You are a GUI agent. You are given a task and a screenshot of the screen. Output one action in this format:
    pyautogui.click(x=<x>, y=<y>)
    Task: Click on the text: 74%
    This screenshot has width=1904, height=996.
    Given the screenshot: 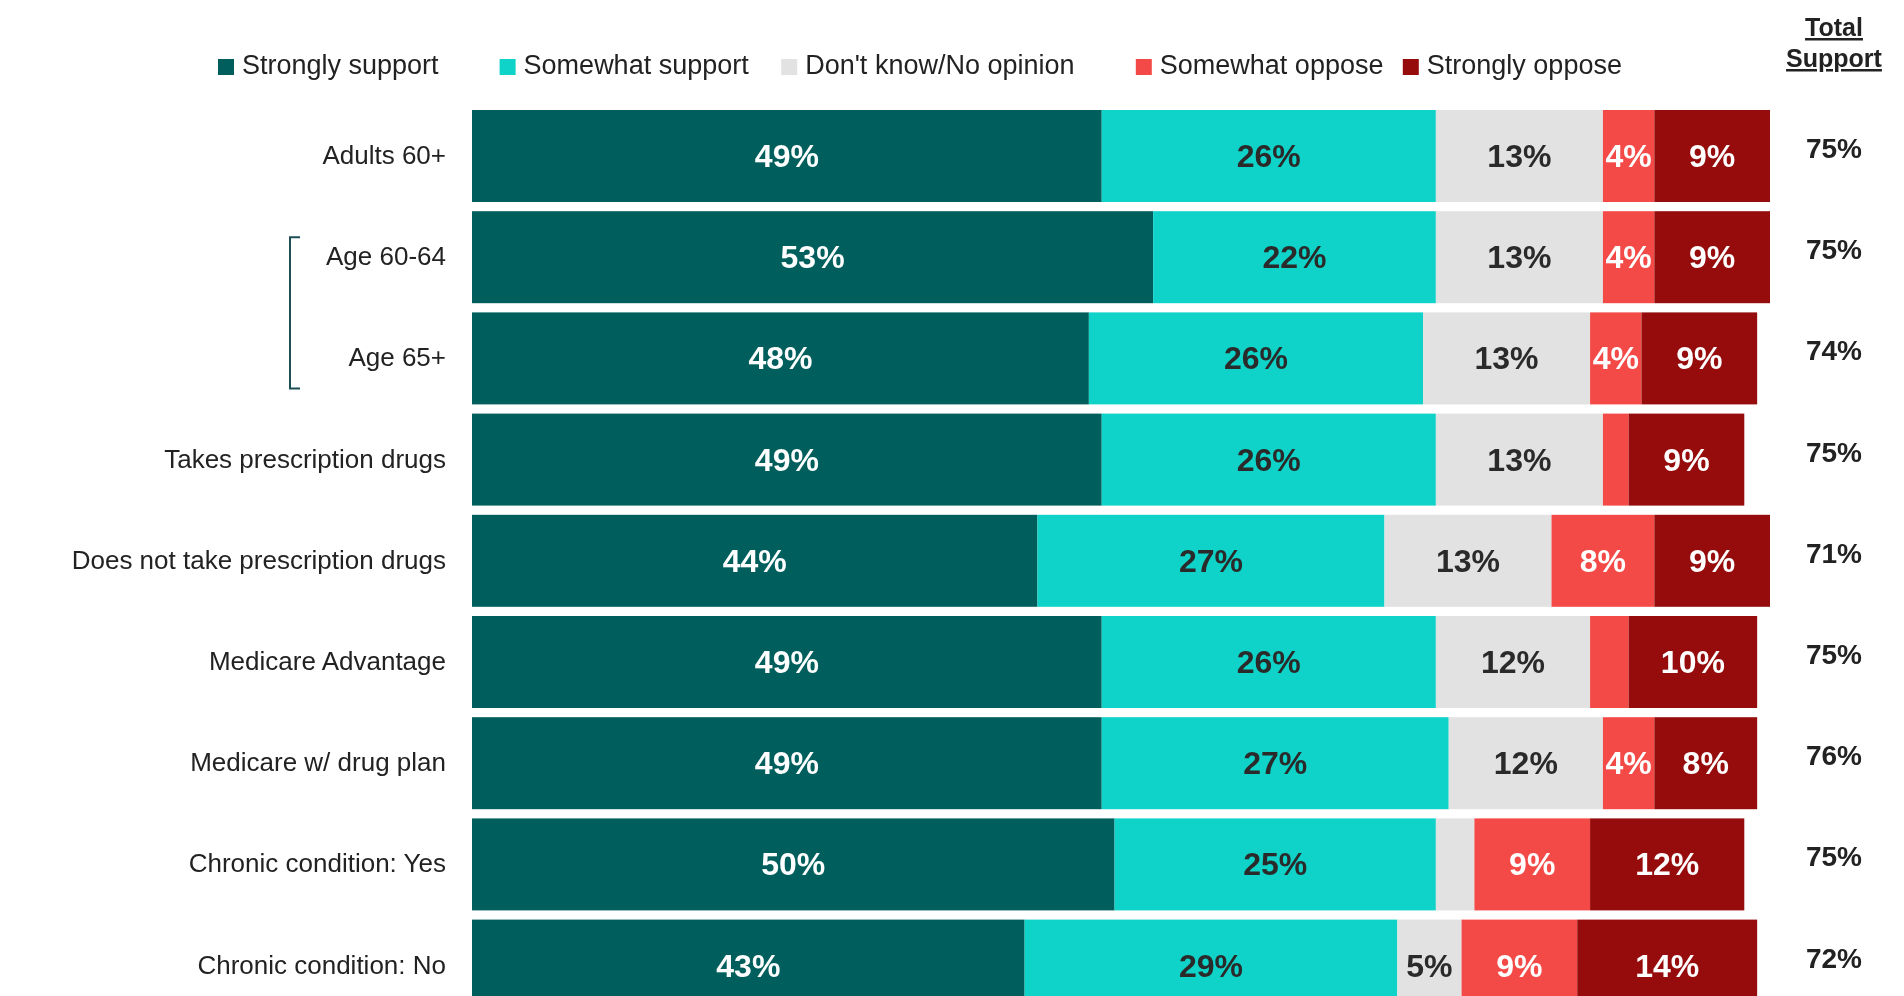 What is the action you would take?
    pyautogui.click(x=1834, y=351)
    